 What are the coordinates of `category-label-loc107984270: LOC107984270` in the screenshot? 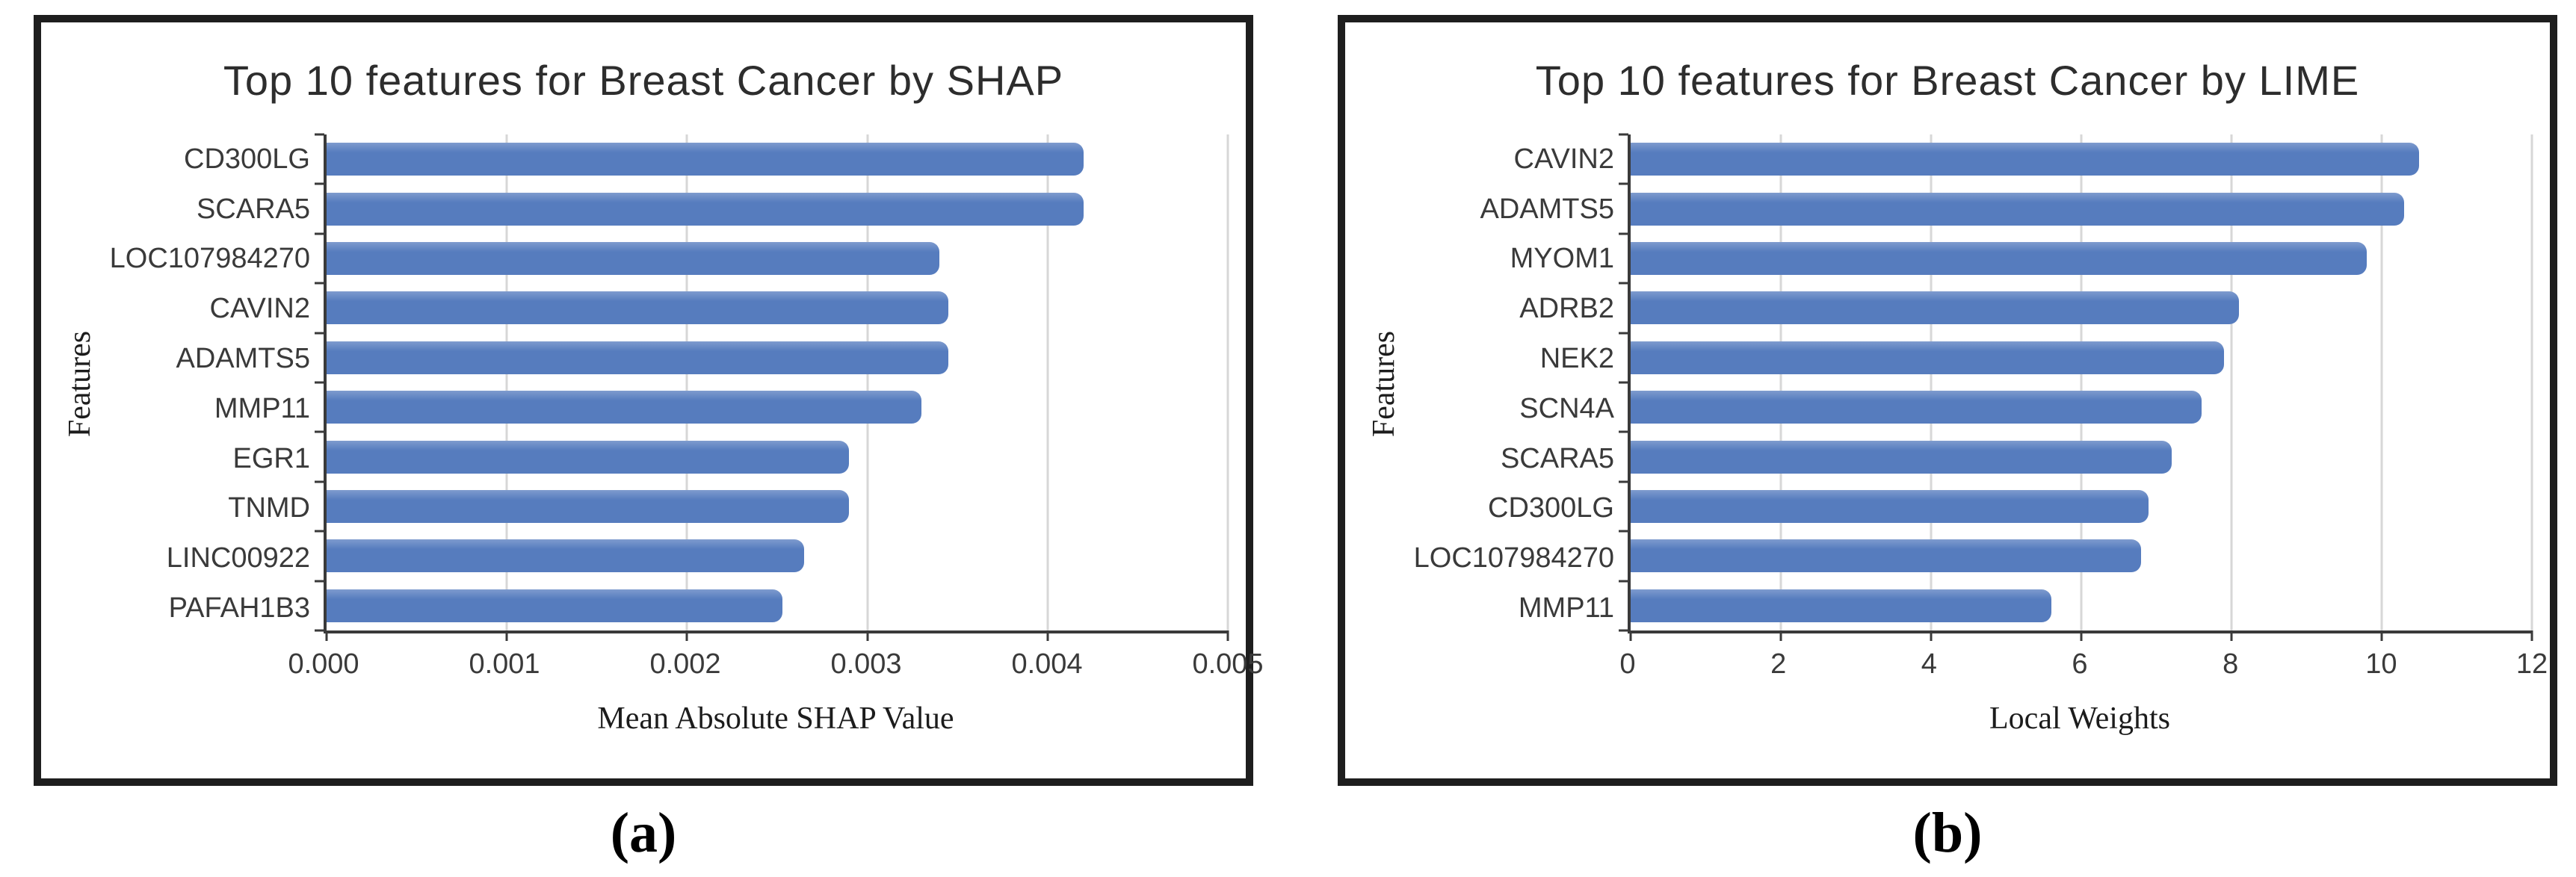 It's located at (1513, 558).